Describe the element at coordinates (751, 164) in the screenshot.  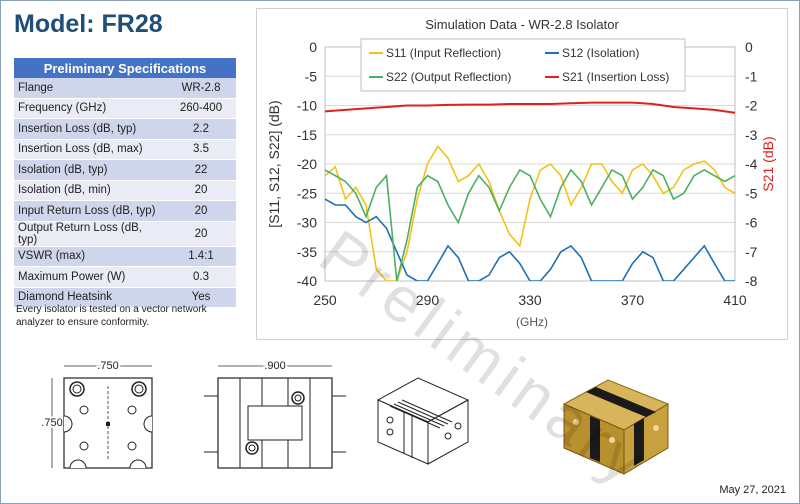
I see `y-tick-right: -4` at that location.